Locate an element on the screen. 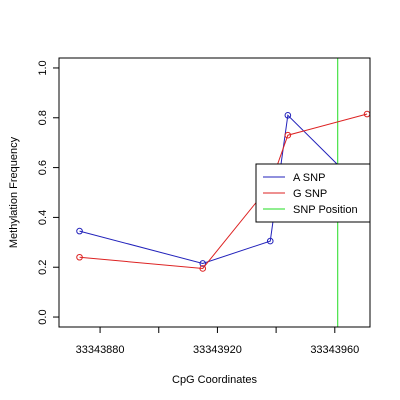  legend-label: G SNP is located at coordinates (310, 194).